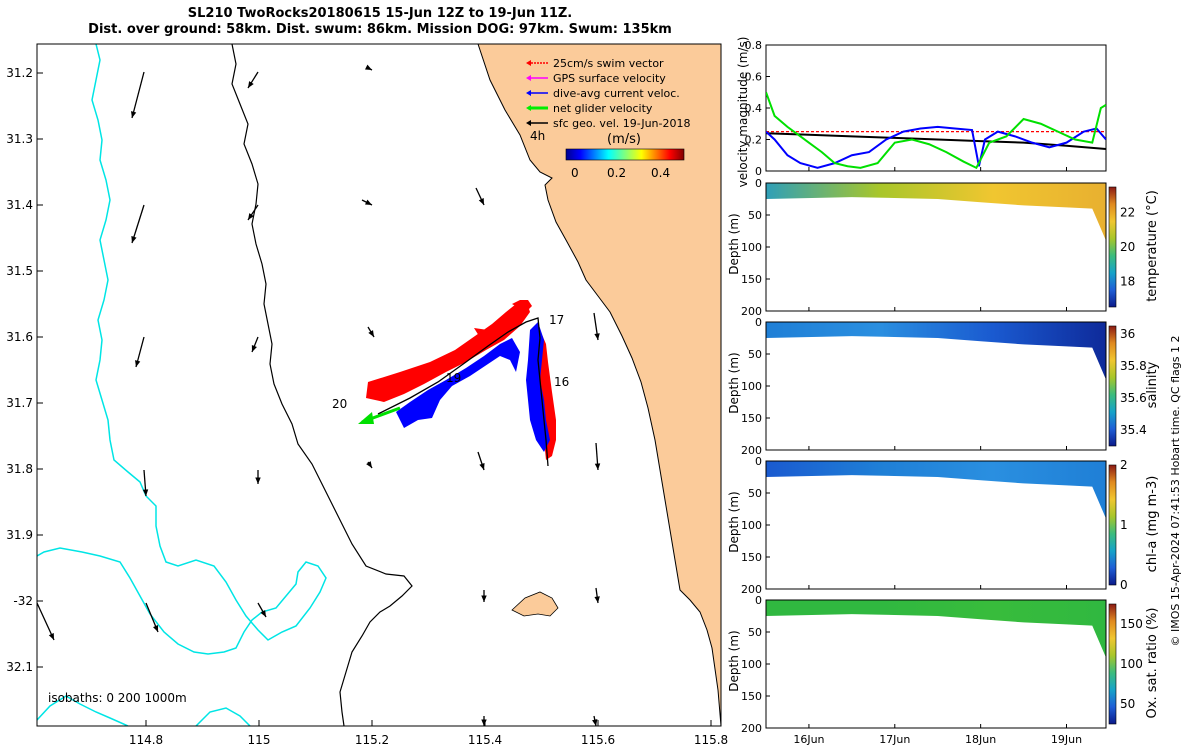 This screenshot has height=750, width=1200. Describe the element at coordinates (754, 77) in the screenshot. I see `velocity-ytick-label: 0.6` at that location.